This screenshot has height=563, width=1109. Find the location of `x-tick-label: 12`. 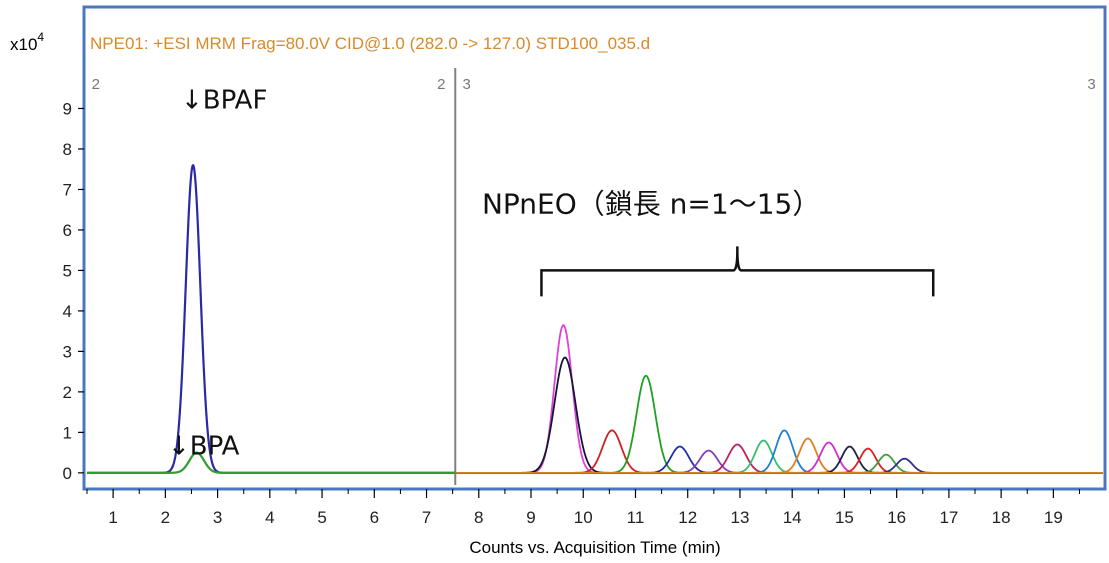

x-tick-label: 12 is located at coordinates (687, 517).